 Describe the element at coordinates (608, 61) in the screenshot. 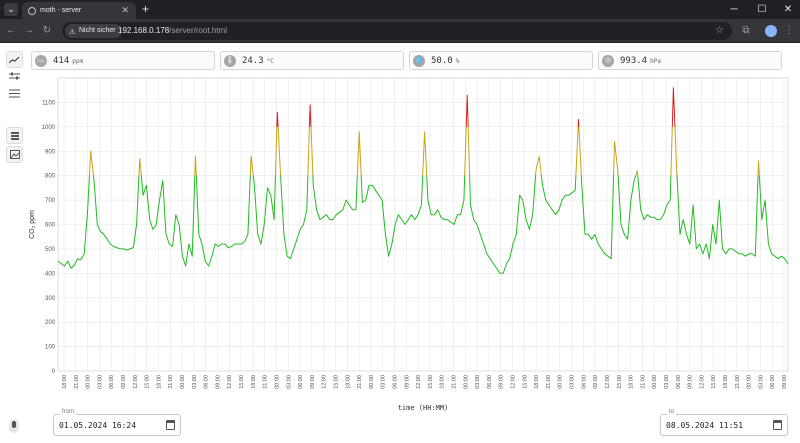

I see `pressure-icon: ◎` at that location.